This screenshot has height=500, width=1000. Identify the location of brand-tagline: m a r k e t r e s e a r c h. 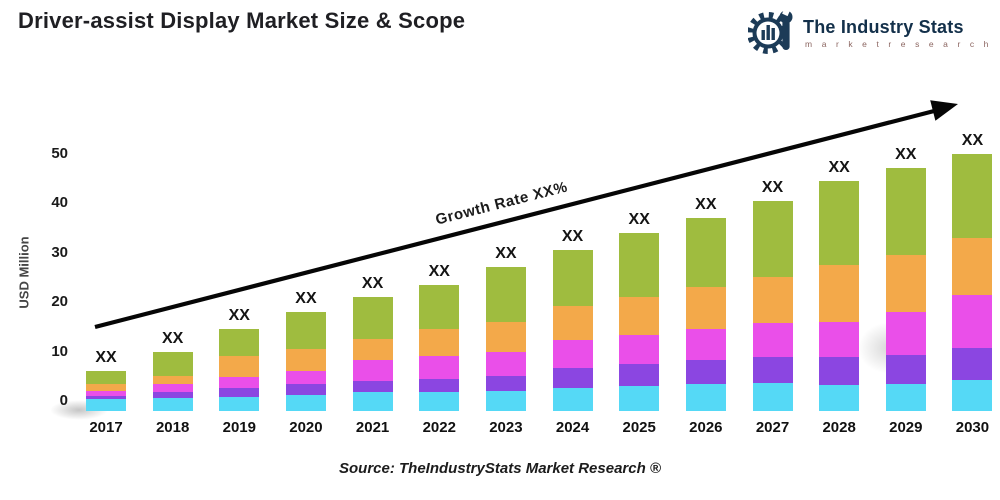
(898, 43).